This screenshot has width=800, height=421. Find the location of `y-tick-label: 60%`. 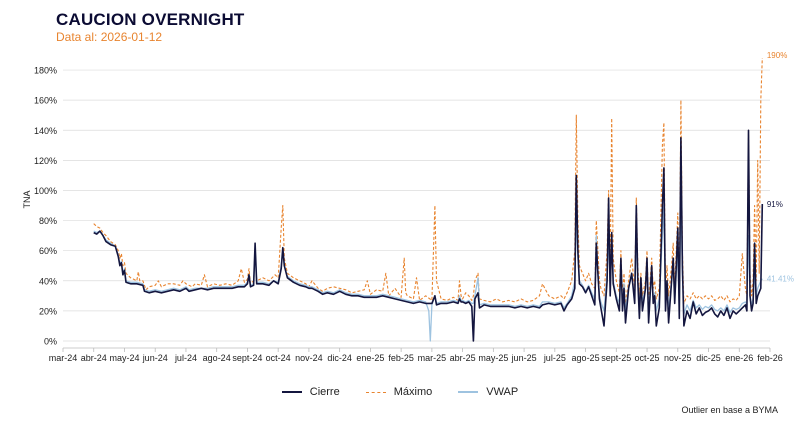

y-tick-label: 60% is located at coordinates (48, 251).